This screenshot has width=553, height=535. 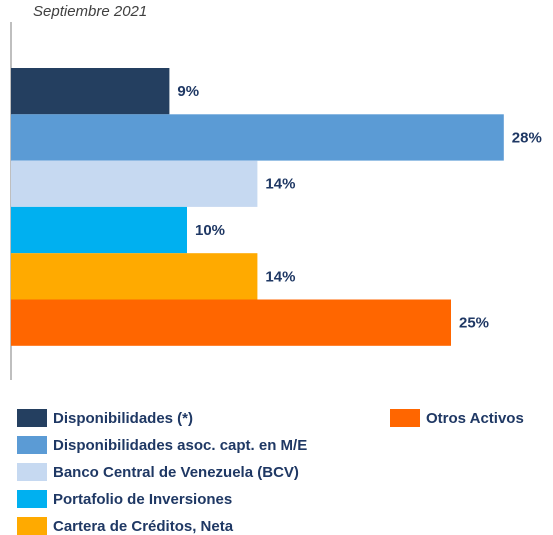 I want to click on legend-label: Disponibilidades (*), so click(x=123, y=418).